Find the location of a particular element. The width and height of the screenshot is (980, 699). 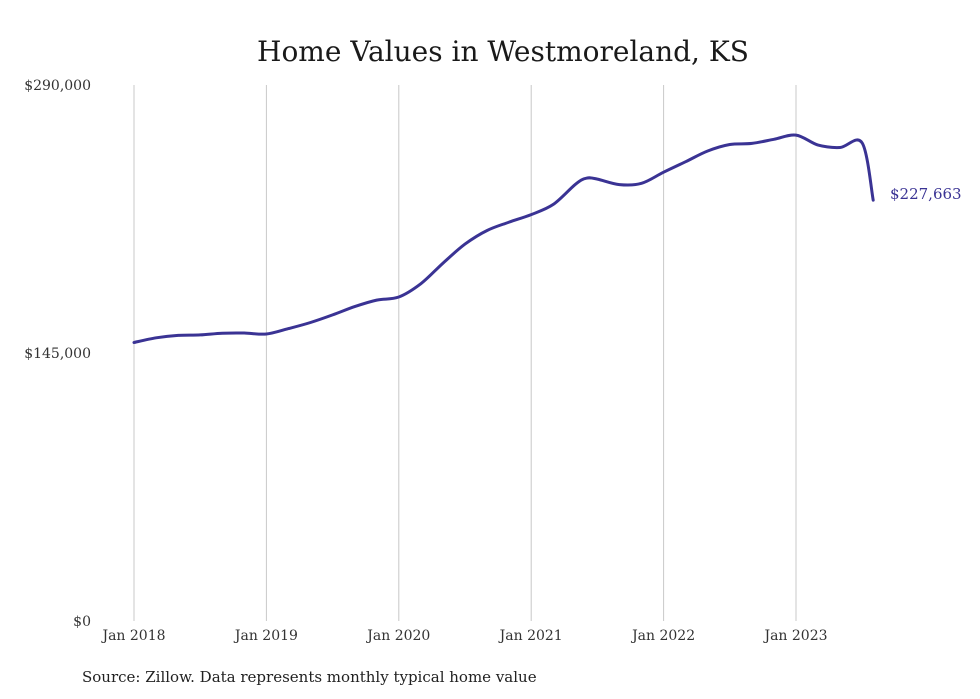

y-axis-ticks: $0 $145,000 $290,000 is located at coordinates (57, 354).